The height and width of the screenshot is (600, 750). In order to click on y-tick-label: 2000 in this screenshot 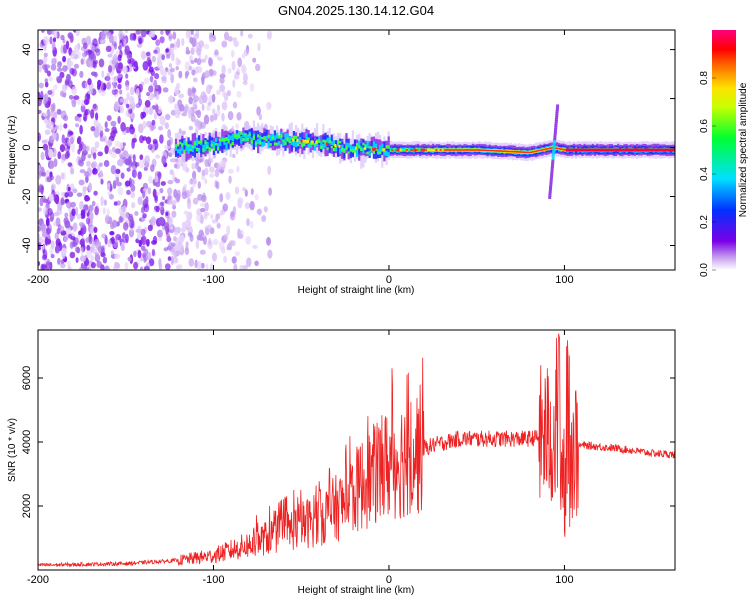, I will do `click(27, 506)`.